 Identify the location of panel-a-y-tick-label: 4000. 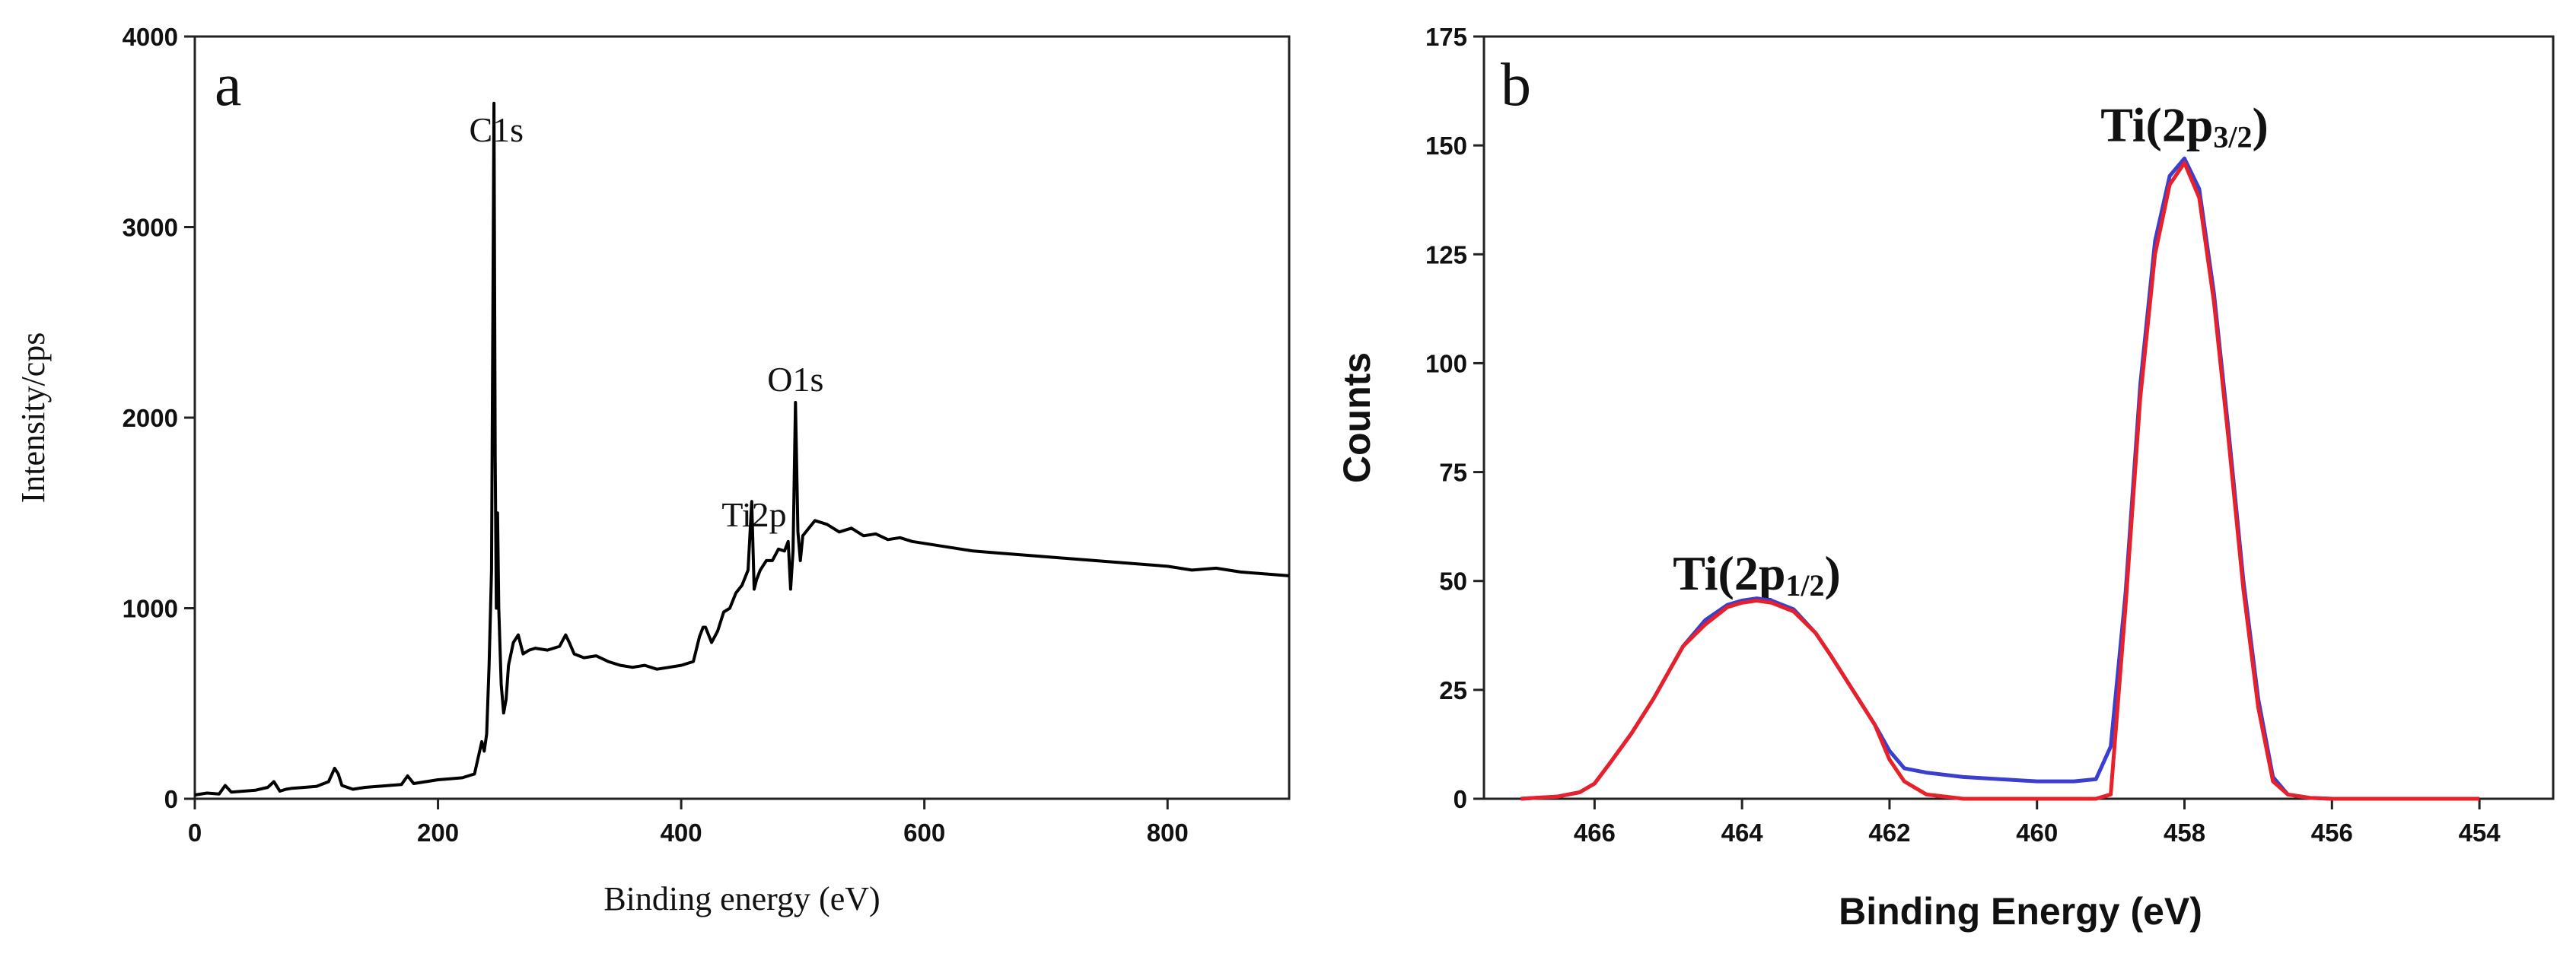
(150, 37).